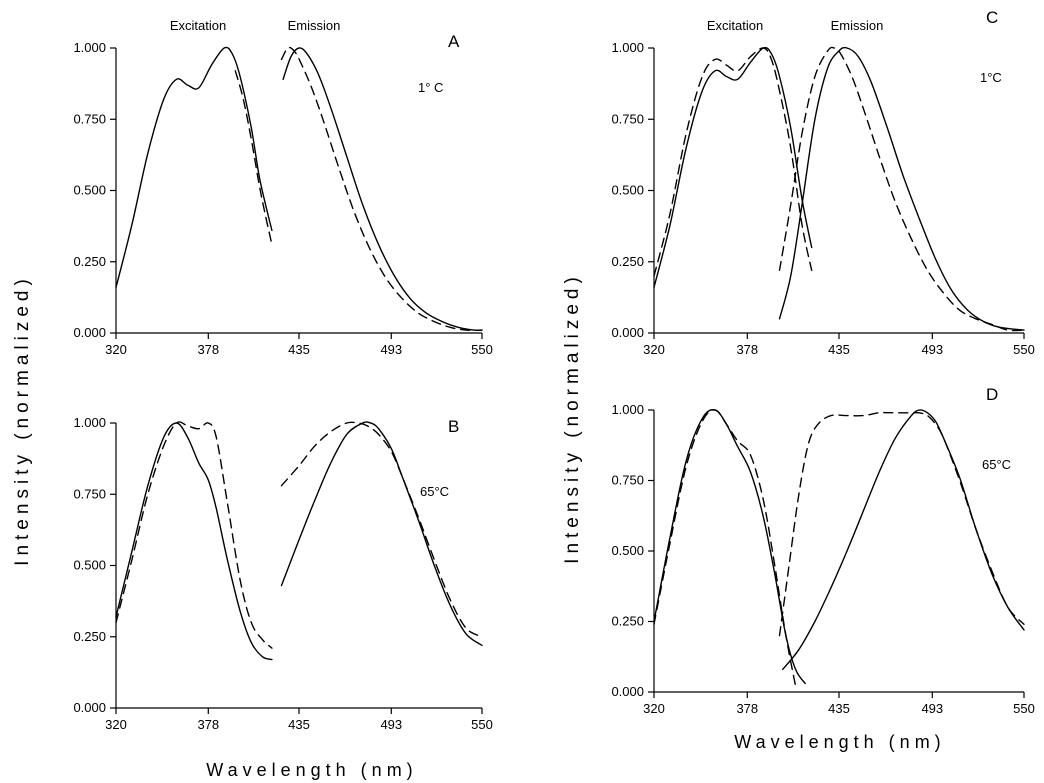  What do you see at coordinates (839, 742) in the screenshot?
I see `x-axis-label-right: Wavelength (nm)` at bounding box center [839, 742].